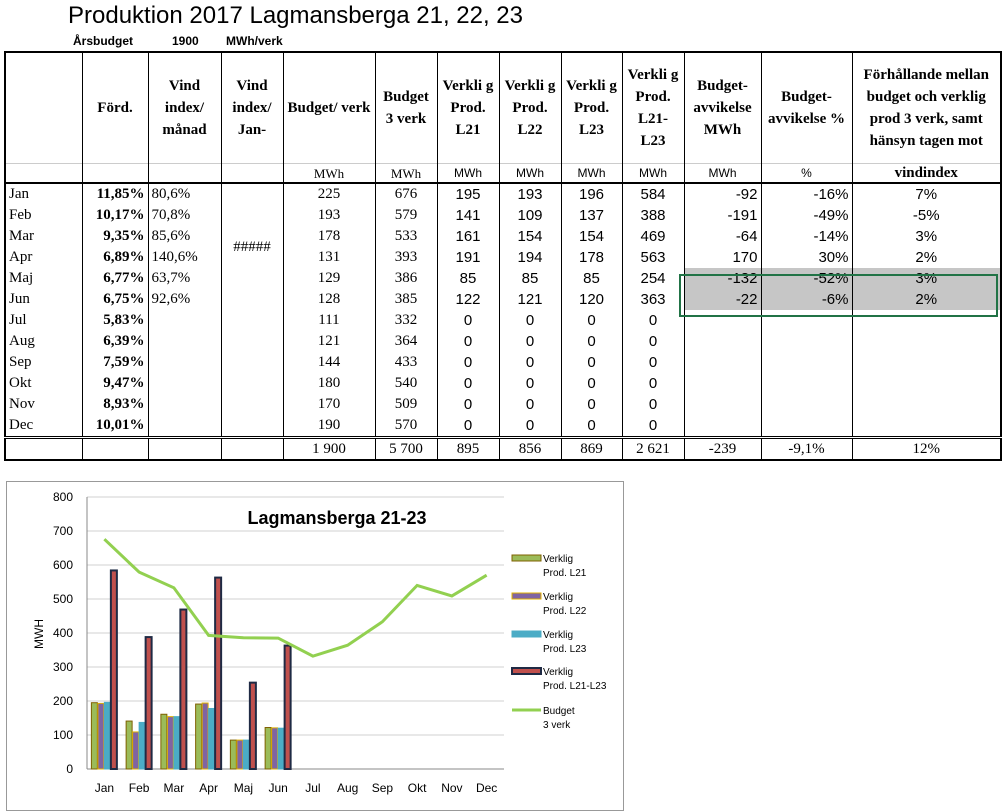  Describe the element at coordinates (295, 598) in the screenshot. I see `budget-line` at that location.